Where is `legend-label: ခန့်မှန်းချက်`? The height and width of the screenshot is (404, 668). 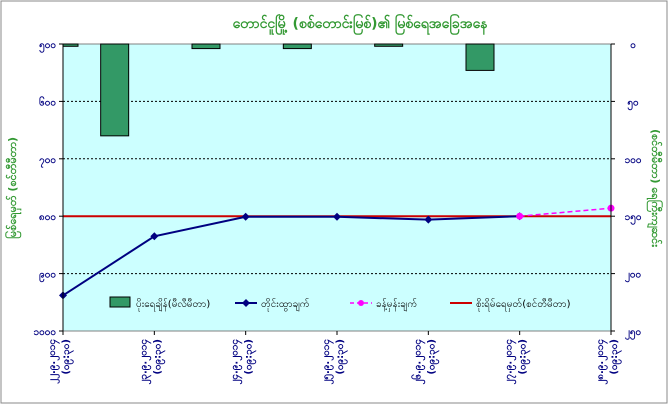
legend-label: ခန့်မှန်းချက် is located at coordinates (396, 304).